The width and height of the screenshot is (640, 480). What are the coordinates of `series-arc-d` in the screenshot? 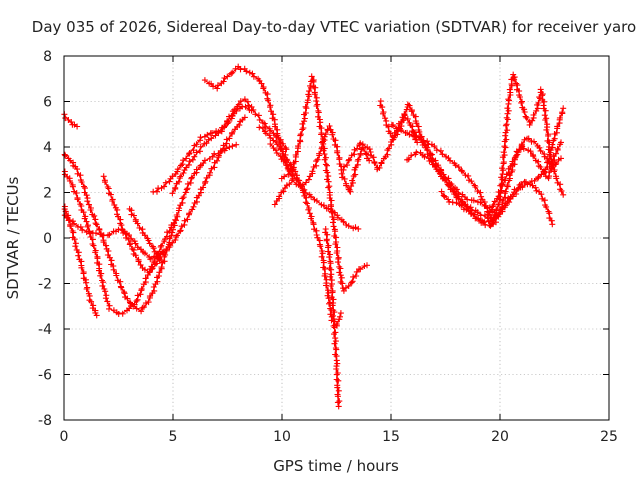 It's located at (80, 261).